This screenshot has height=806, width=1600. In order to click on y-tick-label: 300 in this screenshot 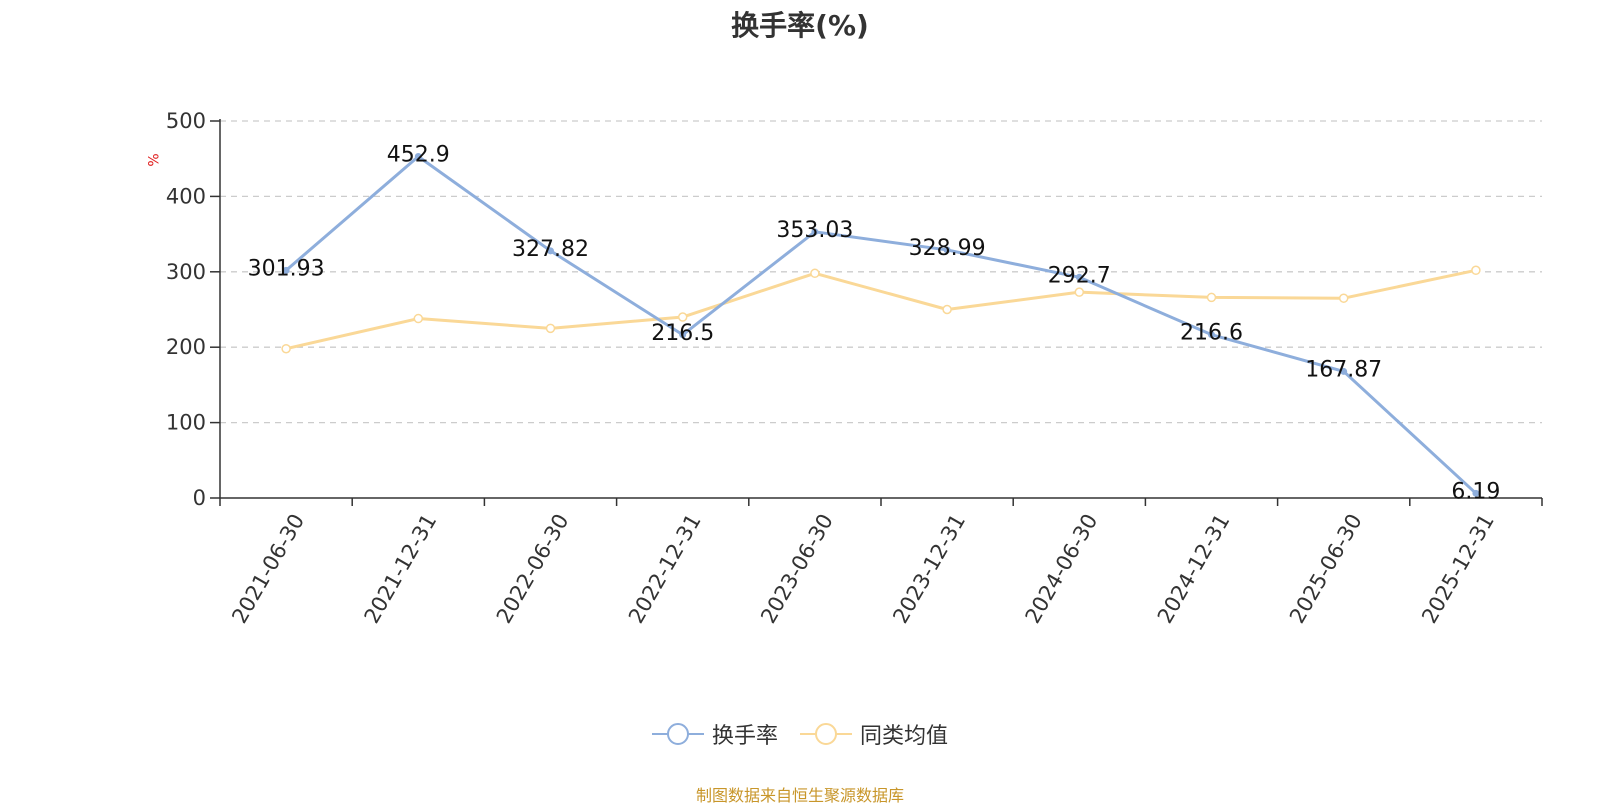, I will do `click(186, 272)`.